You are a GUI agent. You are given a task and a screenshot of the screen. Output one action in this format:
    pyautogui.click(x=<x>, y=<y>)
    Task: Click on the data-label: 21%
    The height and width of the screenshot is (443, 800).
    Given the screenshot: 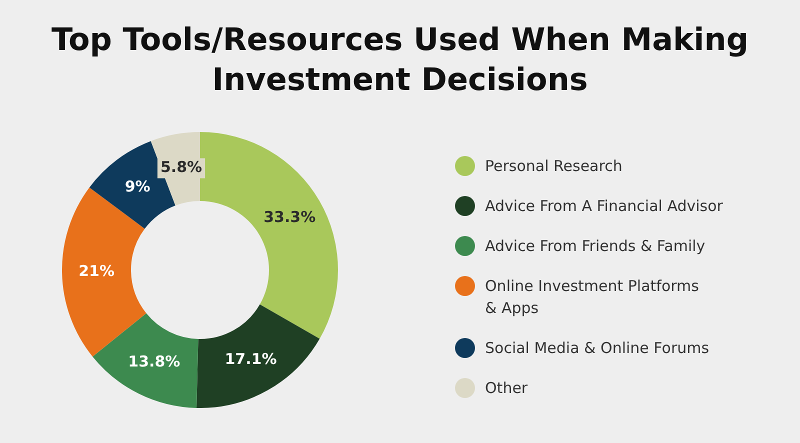 What is the action you would take?
    pyautogui.click(x=96, y=271)
    